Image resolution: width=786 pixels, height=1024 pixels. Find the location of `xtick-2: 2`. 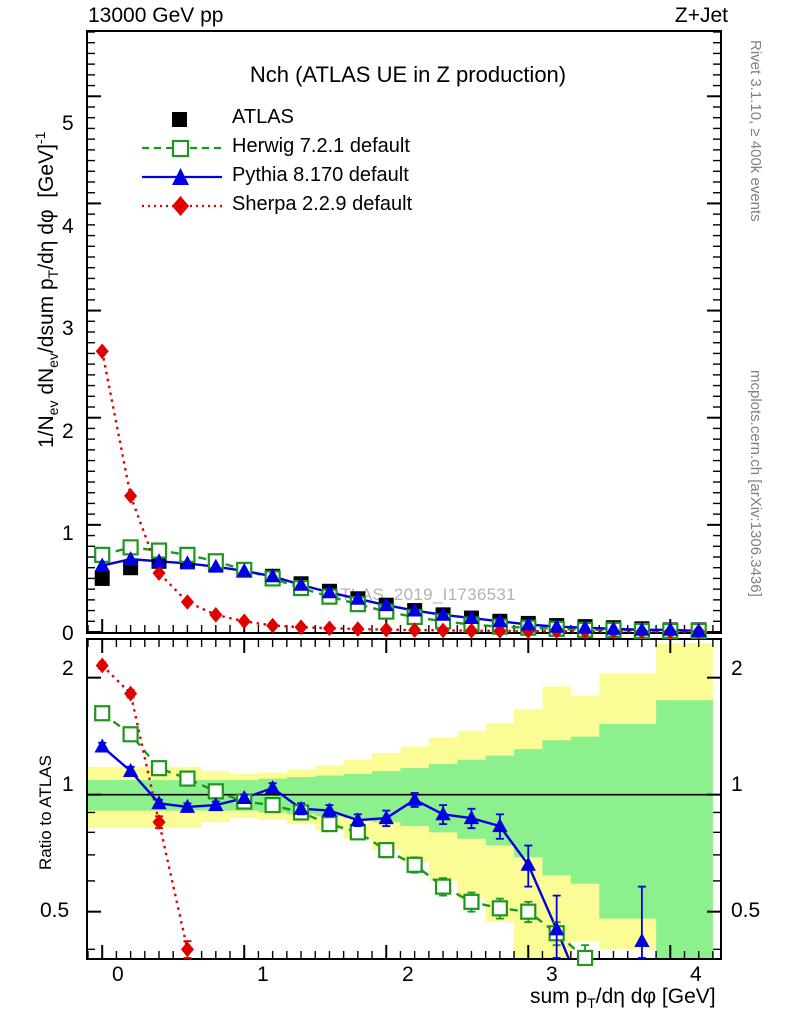

xtick-2: 2 is located at coordinates (408, 974).